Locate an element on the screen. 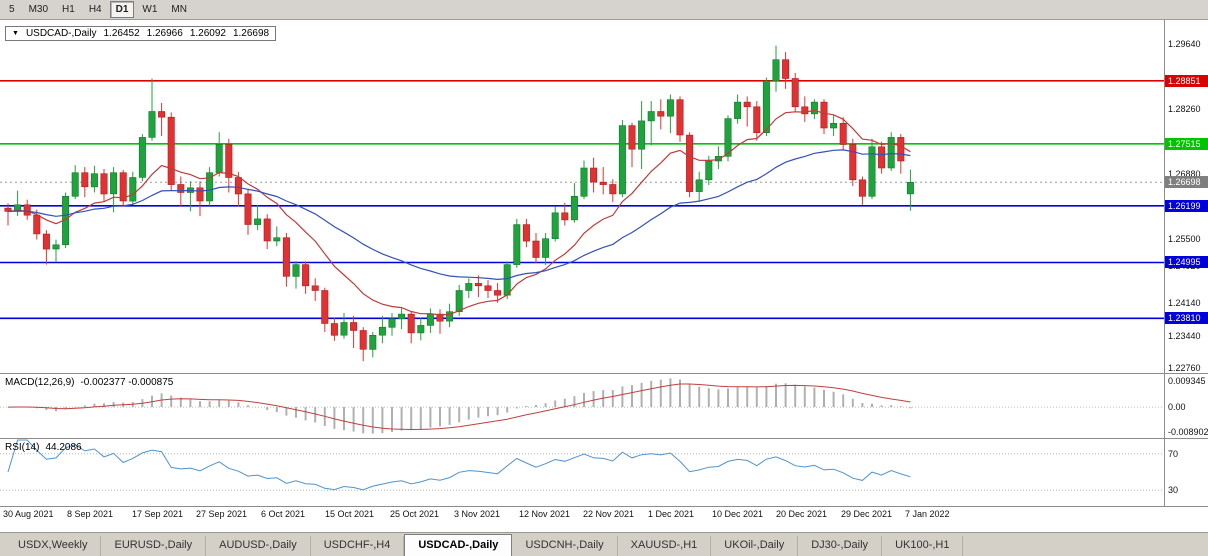 Image resolution: width=1208 pixels, height=556 pixels. timeframe-button-D1: D1 is located at coordinates (122, 9).